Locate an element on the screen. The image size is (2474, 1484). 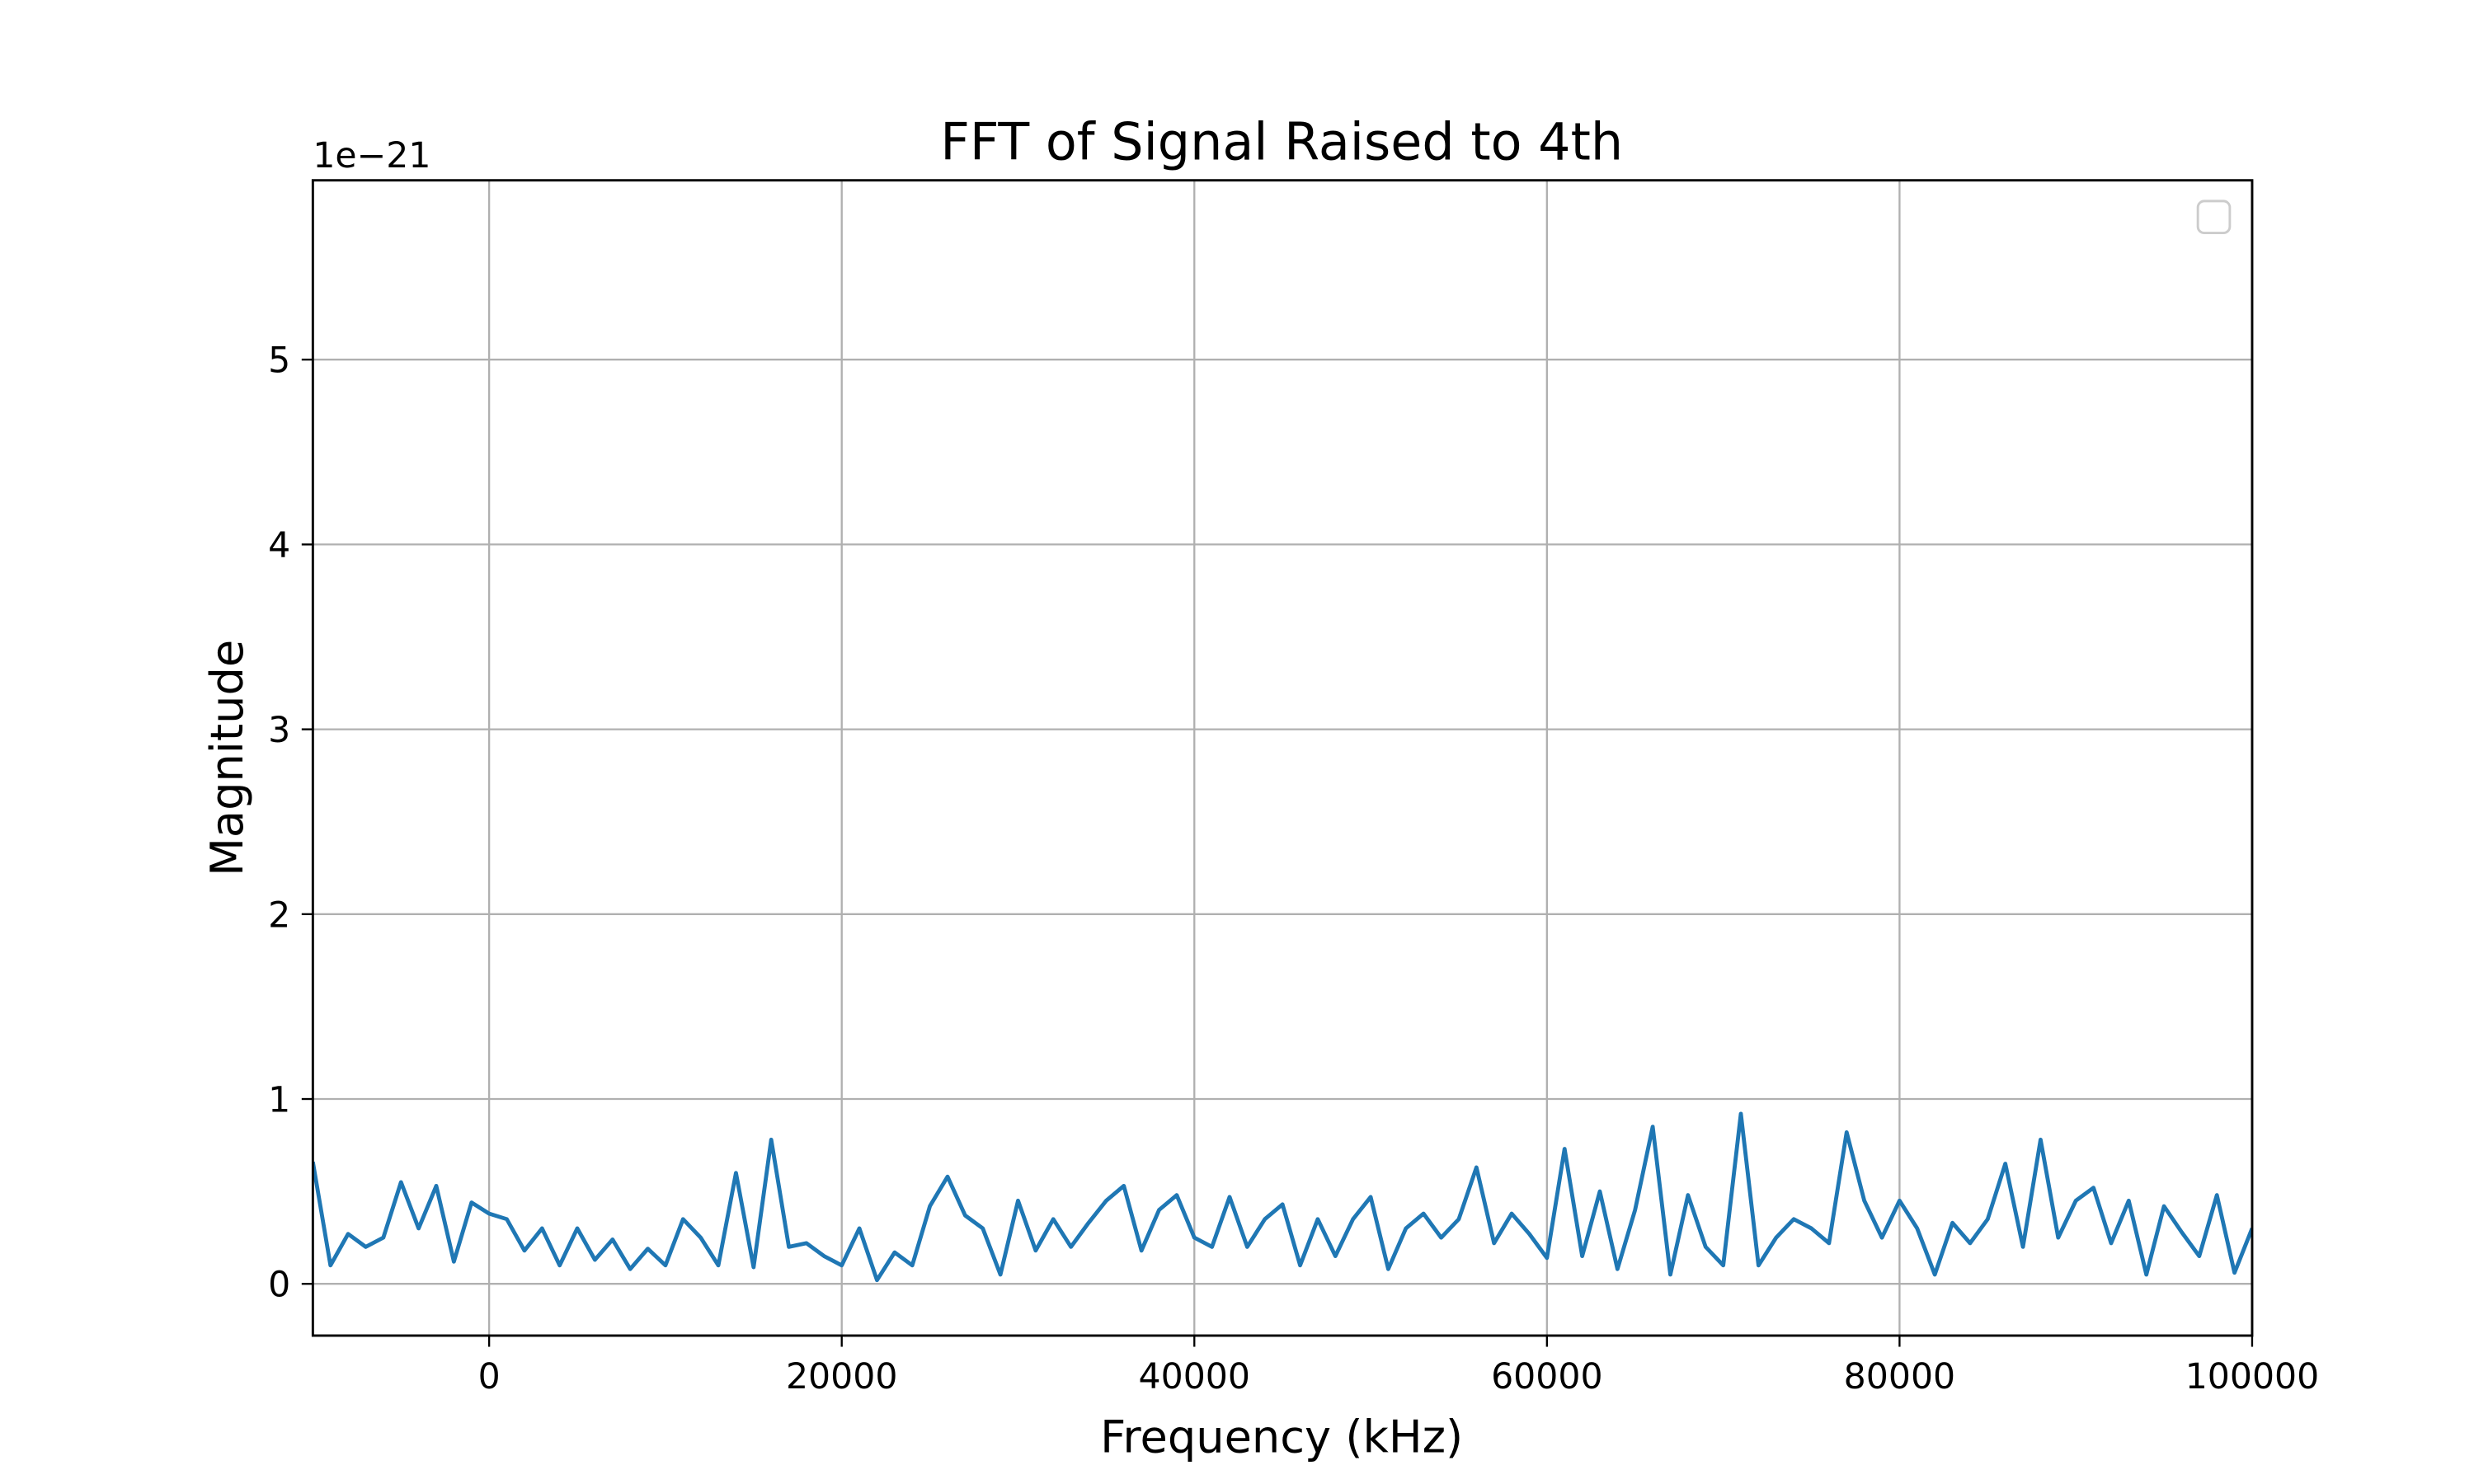
x-tick-label: 20000 is located at coordinates (841, 1376).